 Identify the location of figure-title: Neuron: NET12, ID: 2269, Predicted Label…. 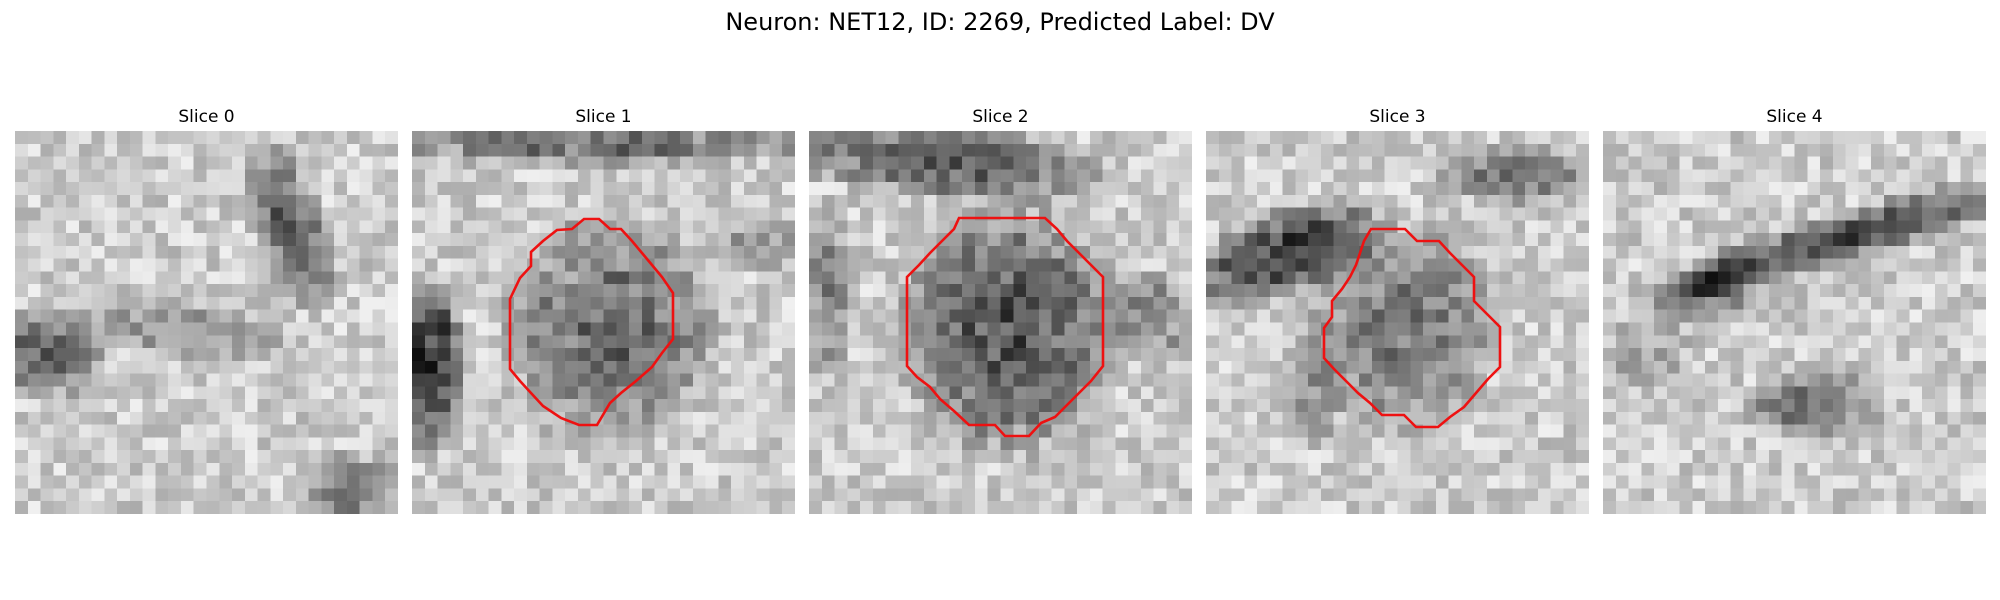
(1000, 22).